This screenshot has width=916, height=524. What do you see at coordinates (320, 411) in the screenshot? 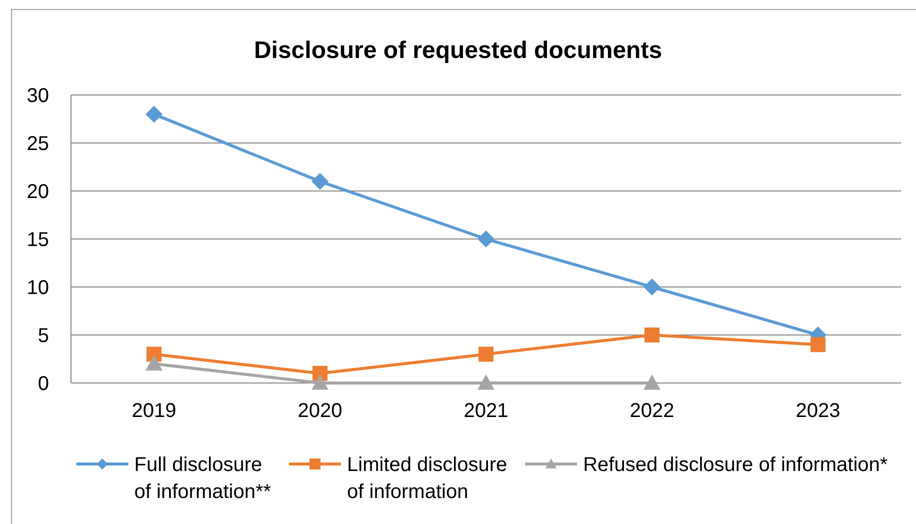
I see `x-tick-label: 2020` at bounding box center [320, 411].